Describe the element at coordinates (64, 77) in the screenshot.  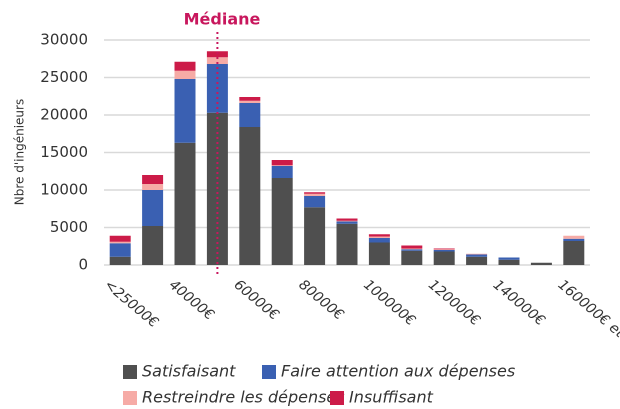
I see `y-tick-label: 25000` at that location.